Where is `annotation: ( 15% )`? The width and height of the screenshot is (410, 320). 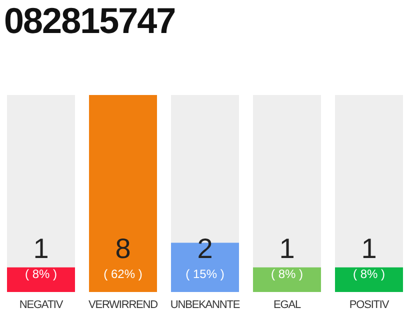
annotation: ( 15% ) is located at coordinates (205, 274).